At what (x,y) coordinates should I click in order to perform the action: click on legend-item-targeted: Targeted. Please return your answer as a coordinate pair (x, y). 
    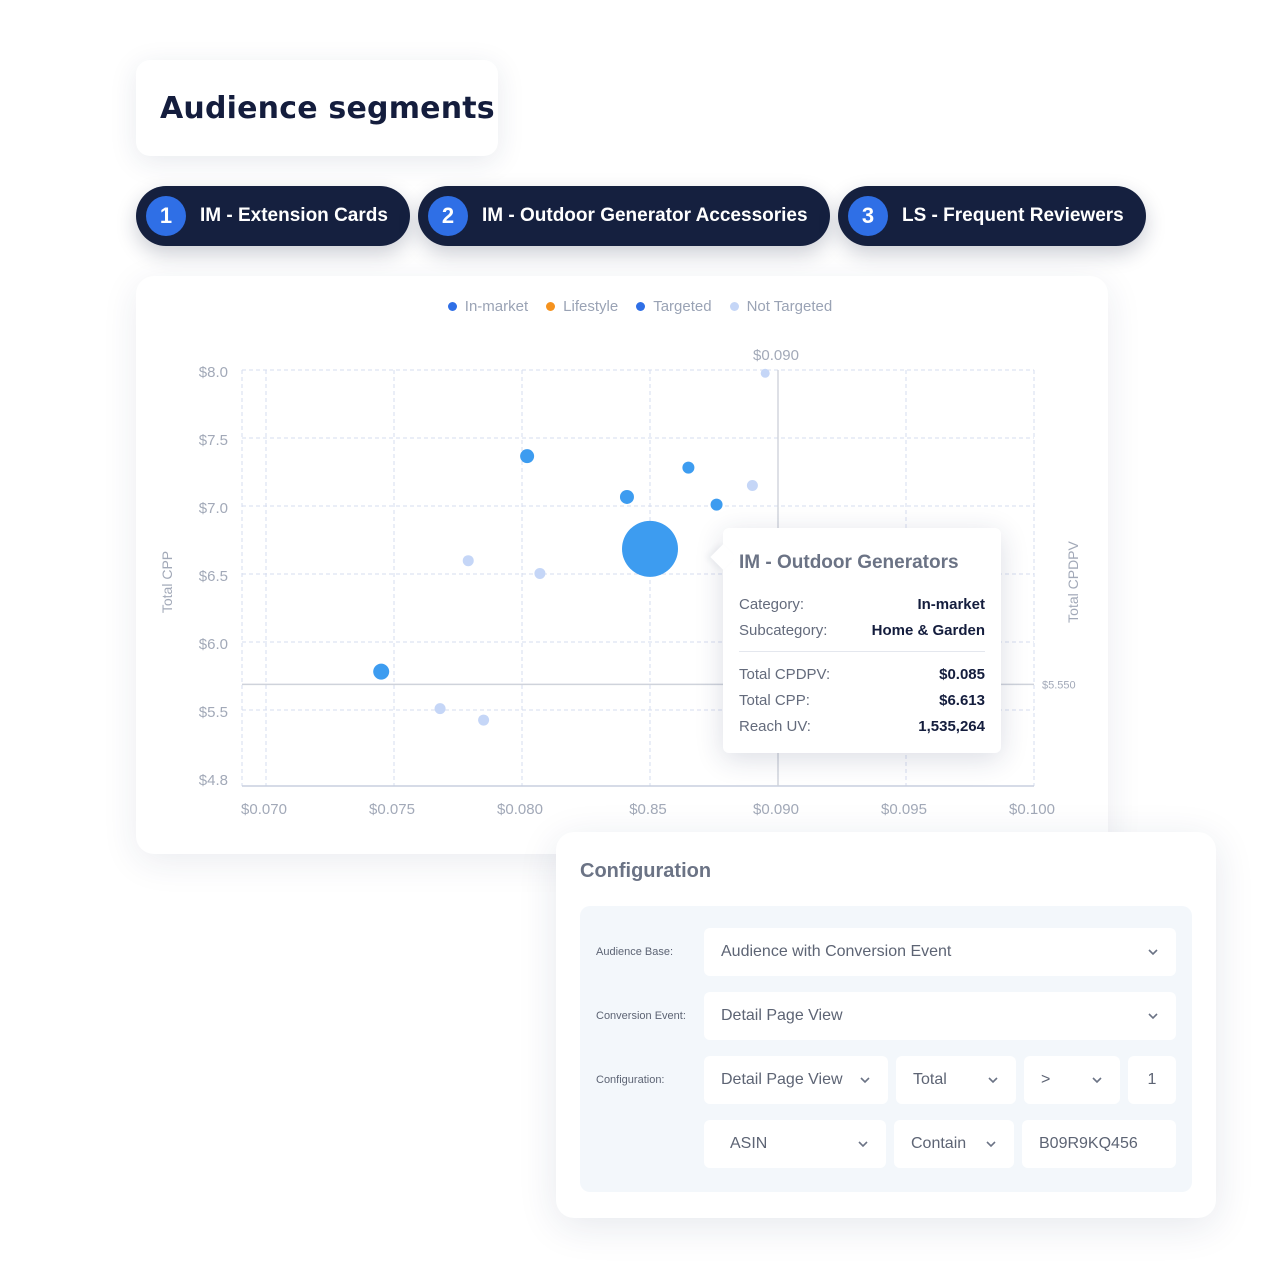
    Looking at the image, I should click on (674, 306).